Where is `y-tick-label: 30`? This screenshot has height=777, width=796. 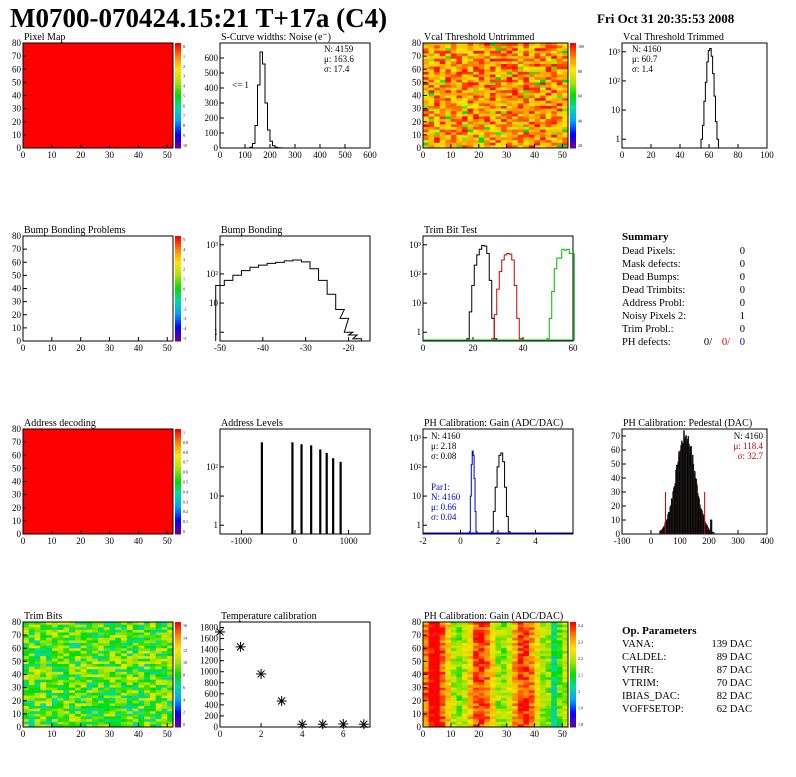
y-tick-label: 30 is located at coordinates (417, 688).